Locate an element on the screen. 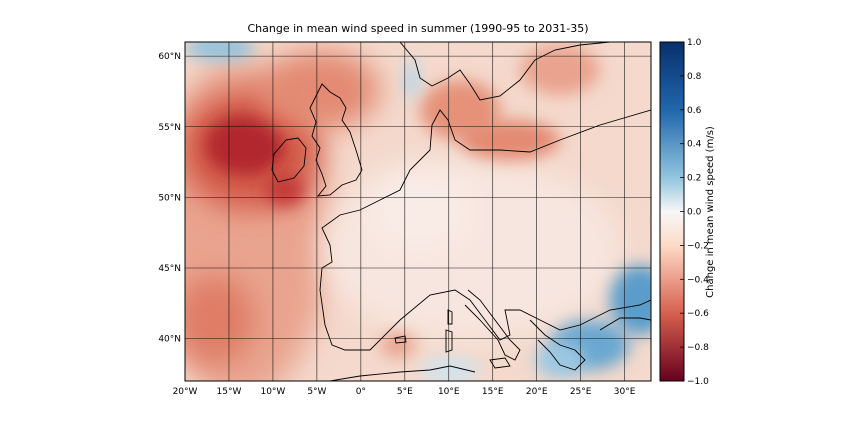 Image resolution: width=850 pixels, height=424 pixels. coastline-balearic is located at coordinates (400, 339).